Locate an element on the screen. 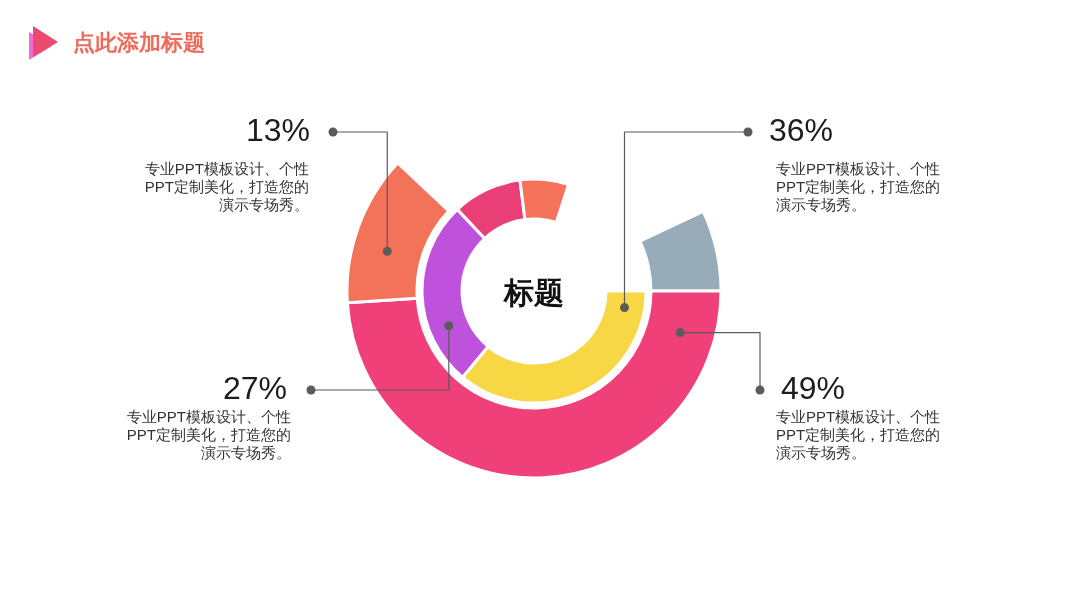 This screenshot has height=600, width=1067. text: 标题 is located at coordinates (533, 293).